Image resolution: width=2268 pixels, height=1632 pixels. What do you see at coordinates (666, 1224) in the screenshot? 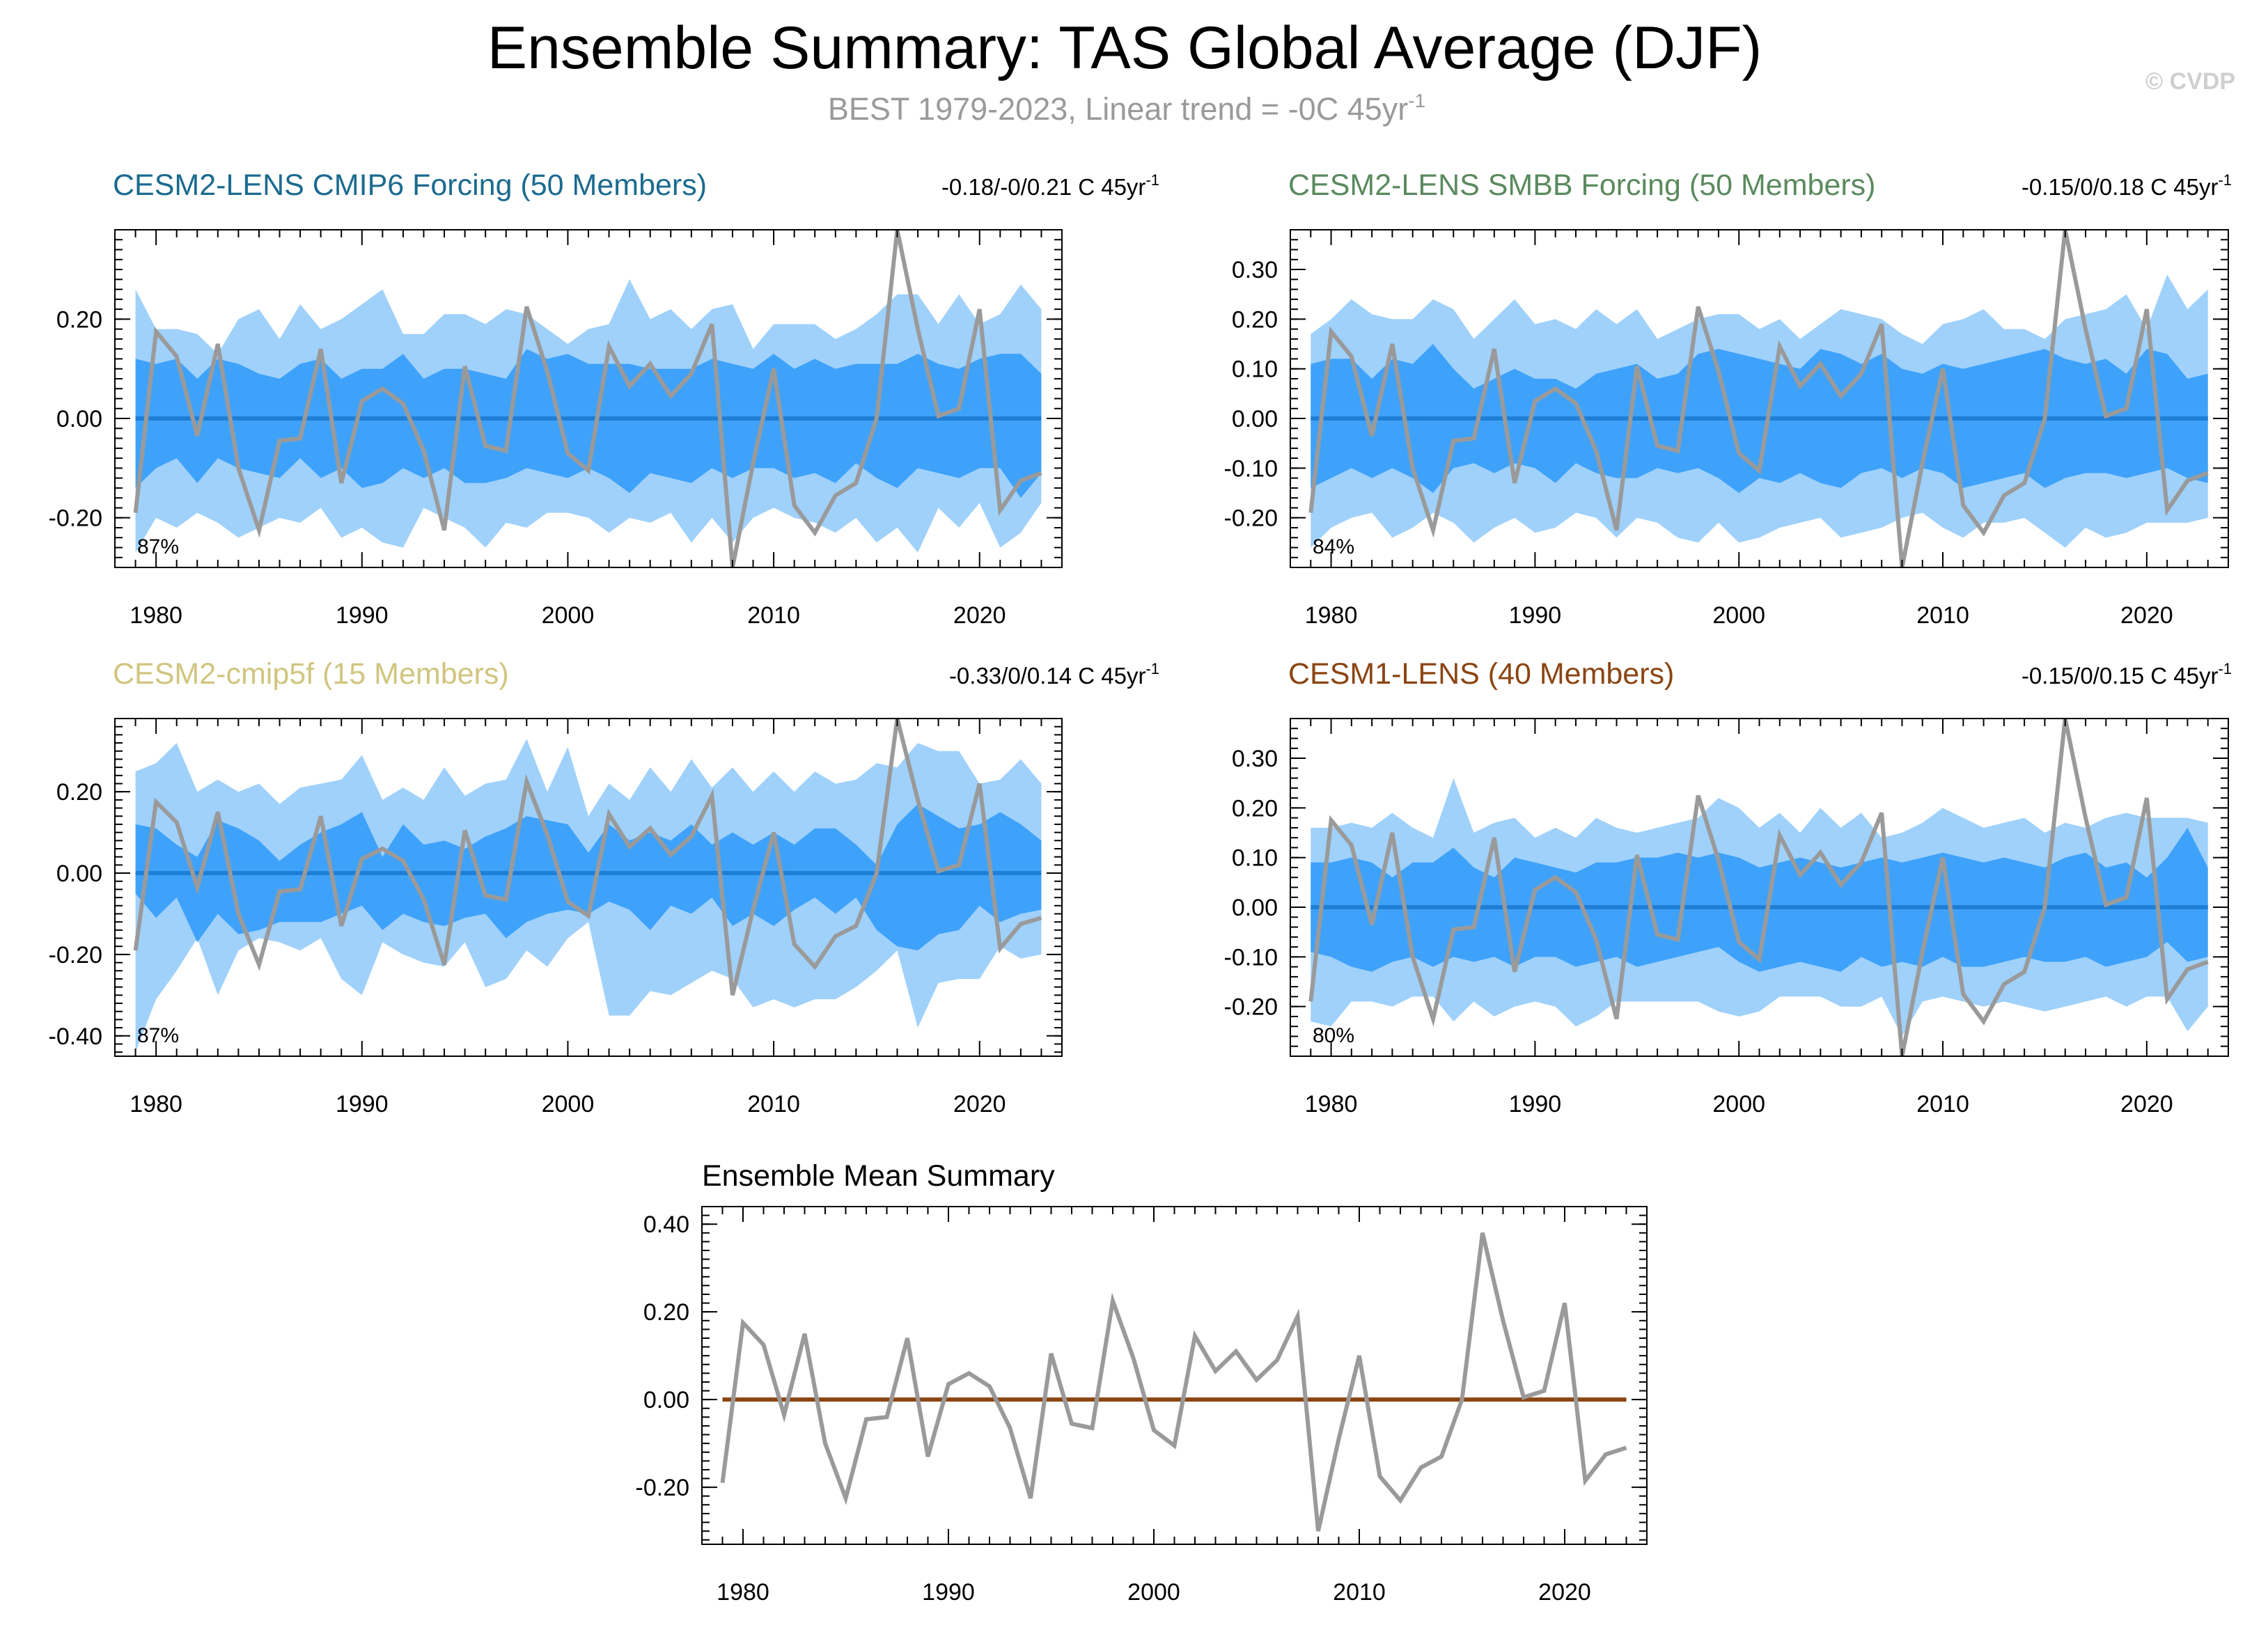
I see `y-tick-label: 0.40` at bounding box center [666, 1224].